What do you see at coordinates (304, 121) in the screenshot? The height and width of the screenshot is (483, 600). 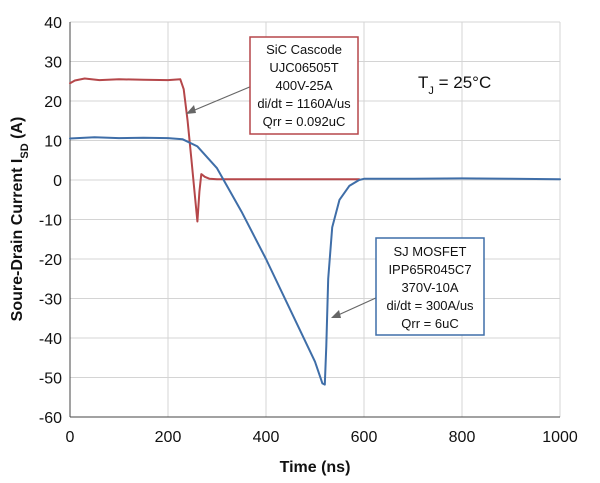 I see `annotation-sic-qrr: Qrr = 0.092uC` at bounding box center [304, 121].